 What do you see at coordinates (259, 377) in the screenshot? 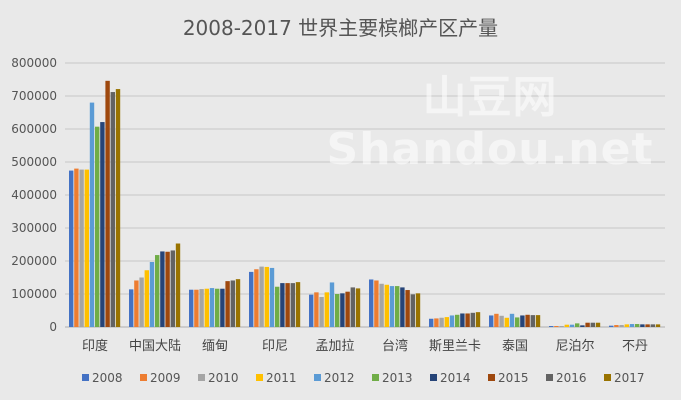
I see `legend-swatch-2011` at bounding box center [259, 377].